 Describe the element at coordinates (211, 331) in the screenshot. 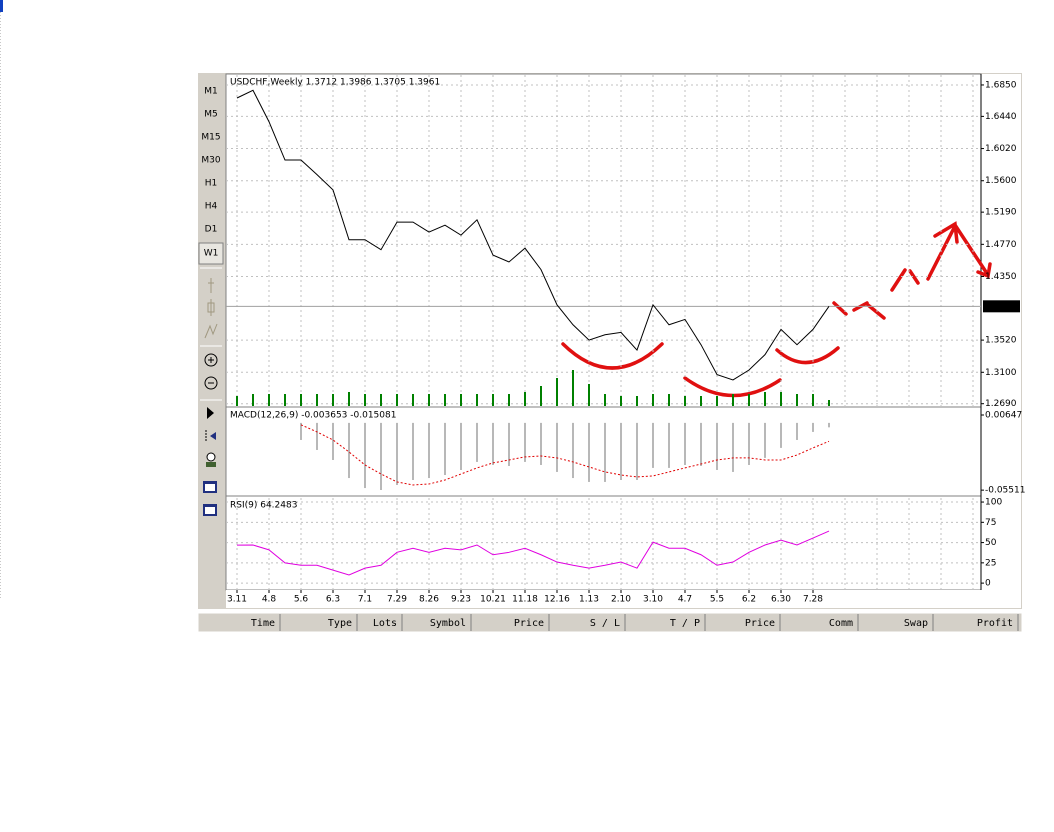

I see `line-chart-icon` at that location.